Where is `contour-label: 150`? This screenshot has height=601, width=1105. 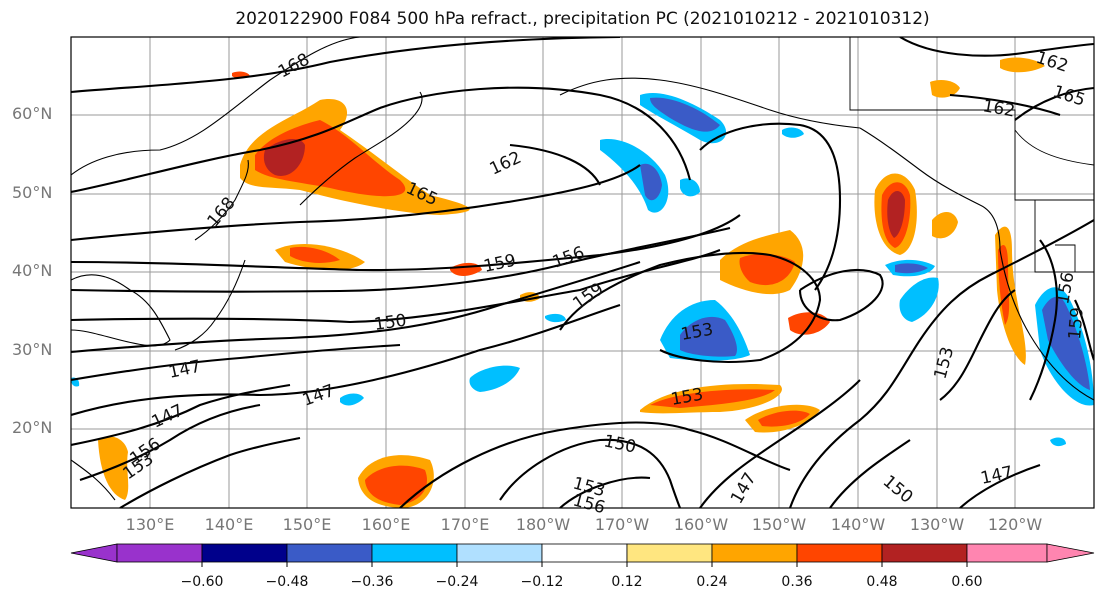 contour-label: 150 is located at coordinates (390, 323).